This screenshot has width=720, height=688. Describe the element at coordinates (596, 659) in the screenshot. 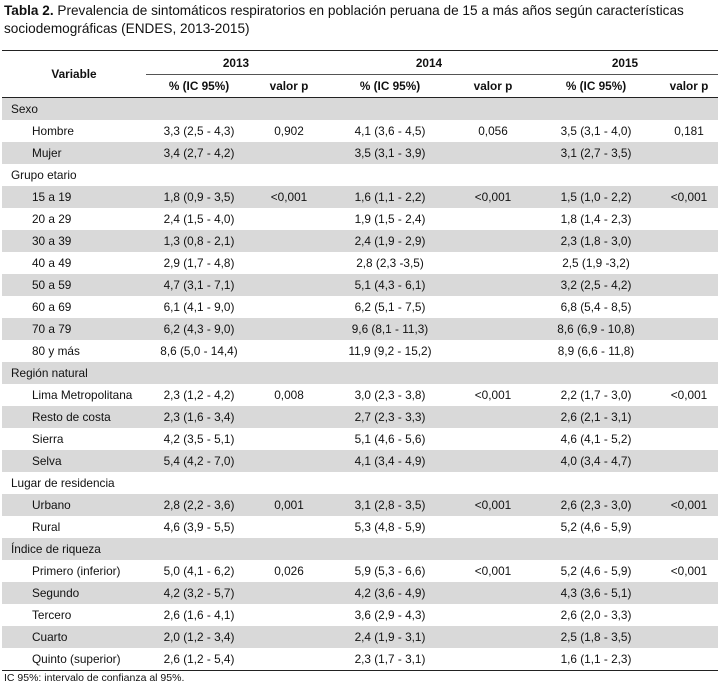

I see `cell-pct-2015: 1,6 (1,1 - 2,3)` at that location.